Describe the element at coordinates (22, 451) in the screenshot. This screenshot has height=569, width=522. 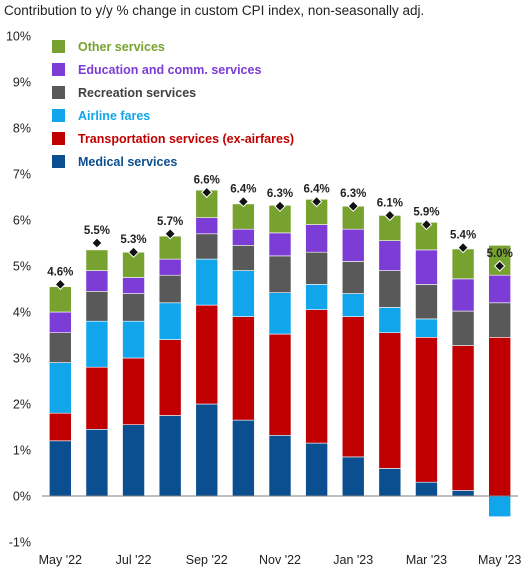
I see `y-tick-label: 1%` at that location.